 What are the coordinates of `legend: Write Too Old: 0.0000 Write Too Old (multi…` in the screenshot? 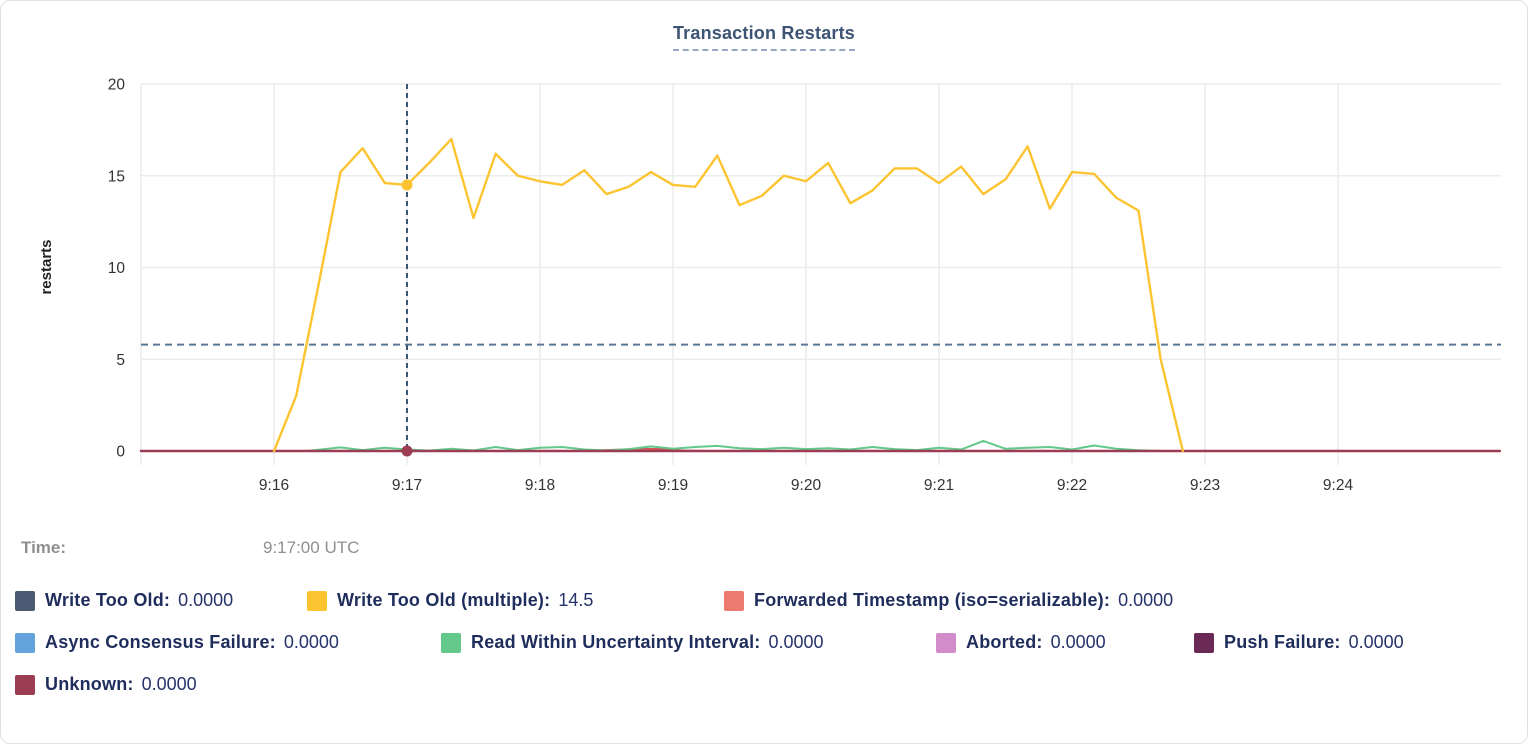 It's located at (764, 642).